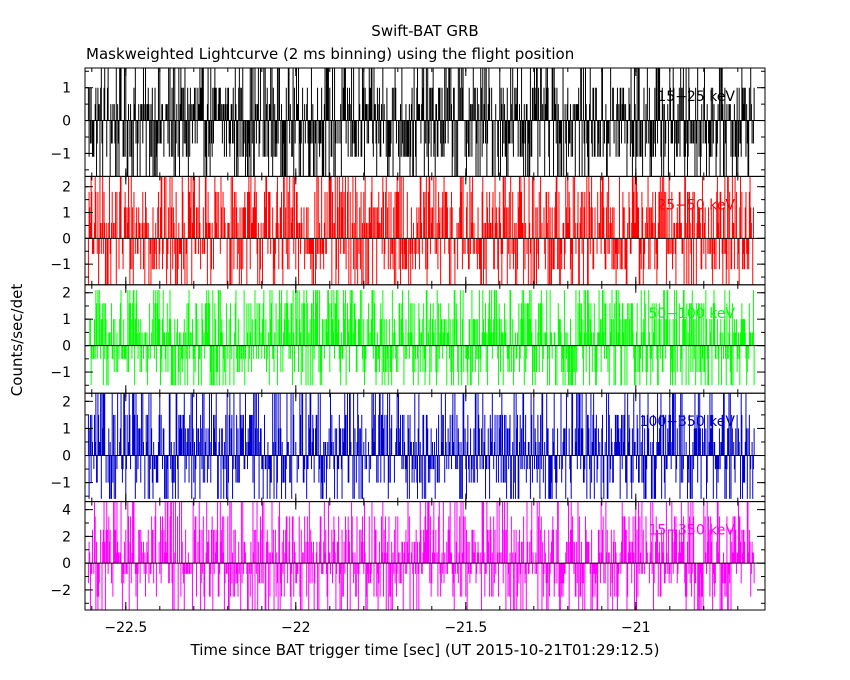 Image resolution: width=850 pixels, height=680 pixels. Describe the element at coordinates (696, 97) in the screenshot. I see `energy-band-label: 15−25 keV` at that location.